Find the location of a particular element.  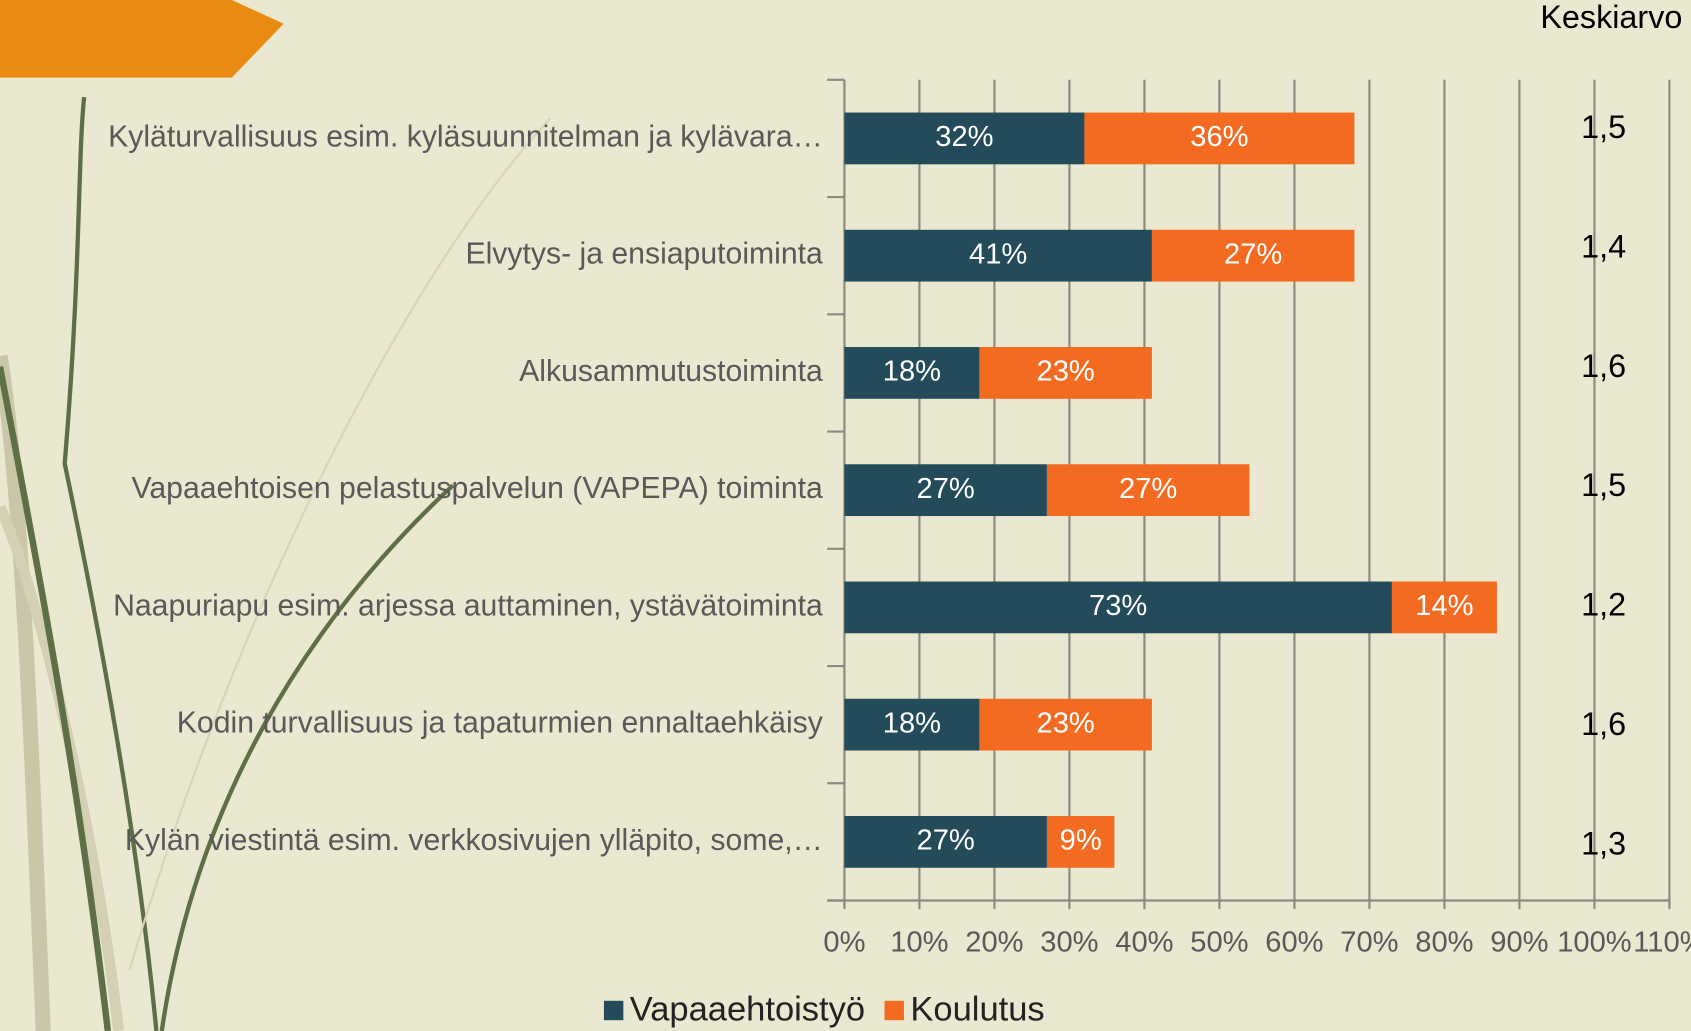

legend-label: Koulutus is located at coordinates (977, 1010).